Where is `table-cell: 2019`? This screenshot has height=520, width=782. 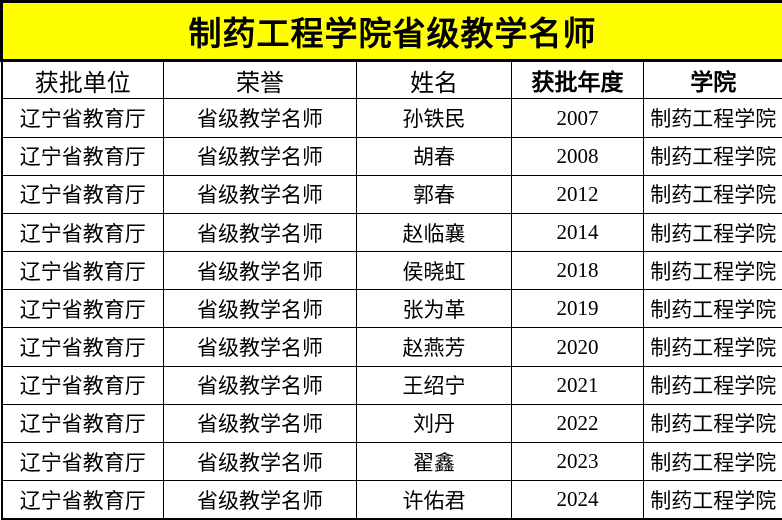 table-cell: 2019 is located at coordinates (577, 309).